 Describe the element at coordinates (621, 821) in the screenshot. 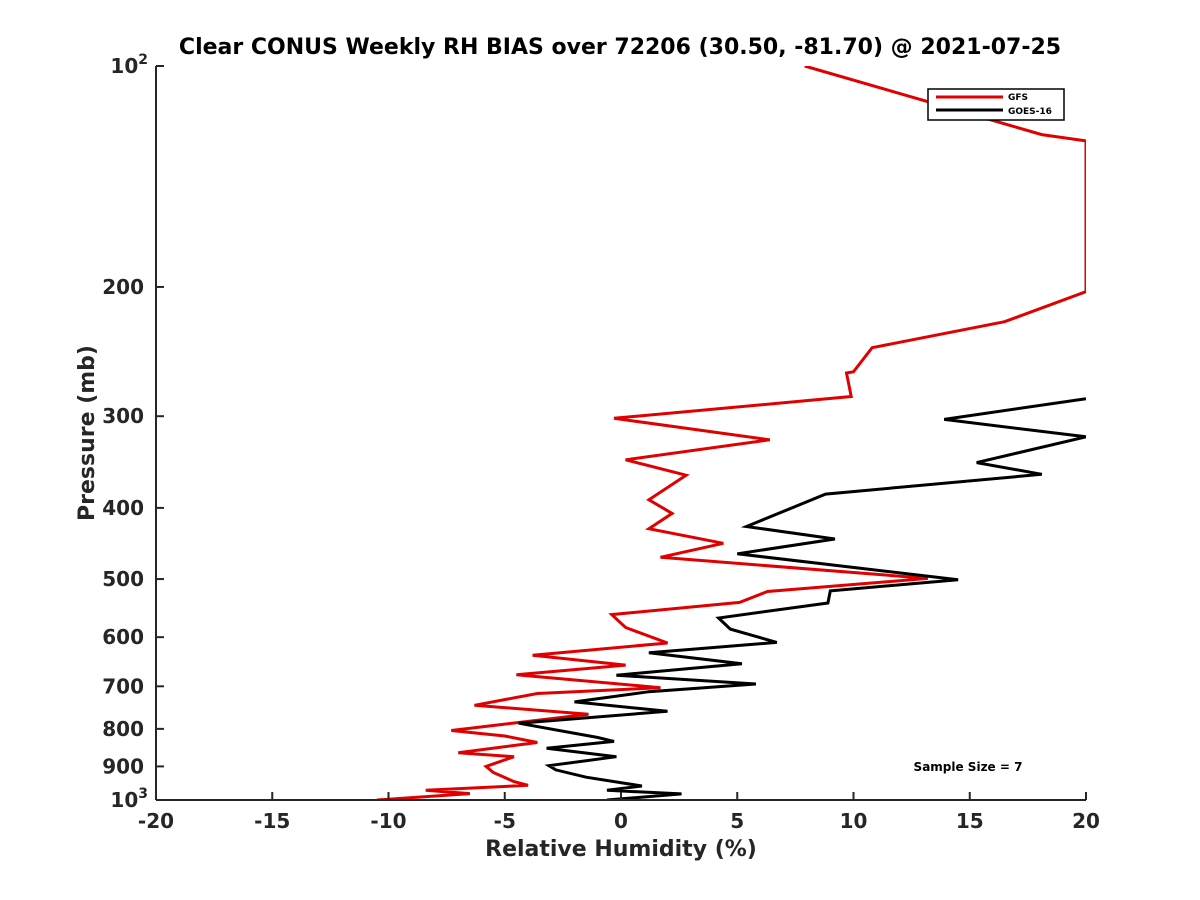

I see `x-tick-label: 0` at that location.